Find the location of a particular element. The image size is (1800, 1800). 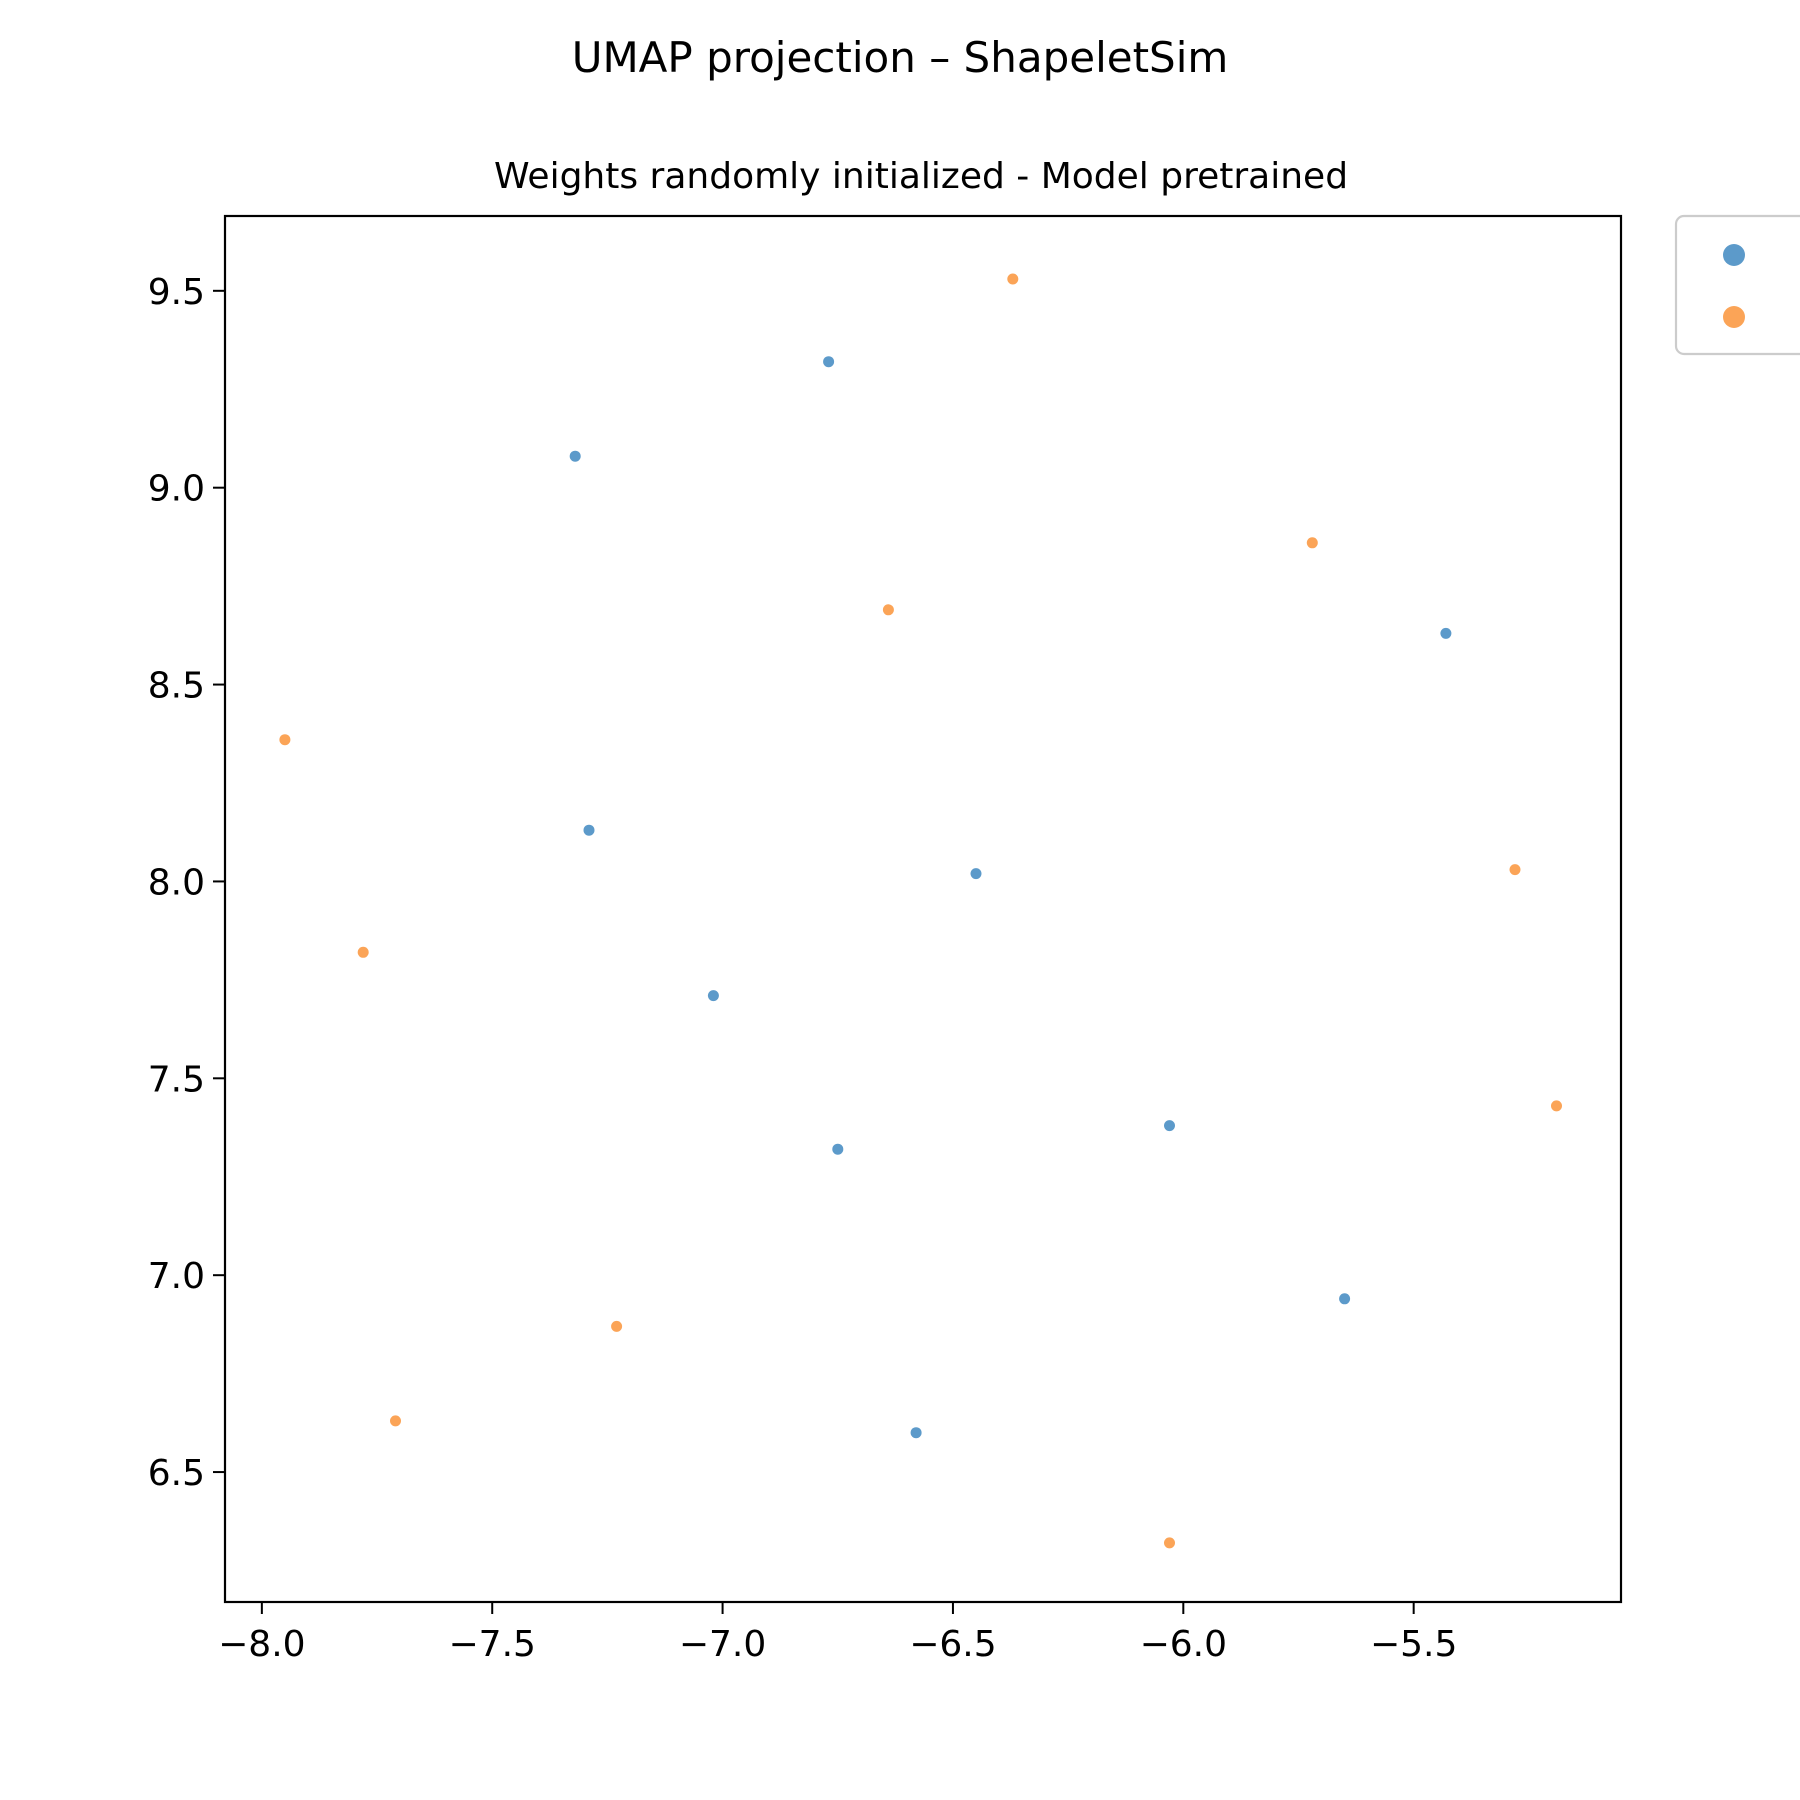

legend is located at coordinates (1737, 285).